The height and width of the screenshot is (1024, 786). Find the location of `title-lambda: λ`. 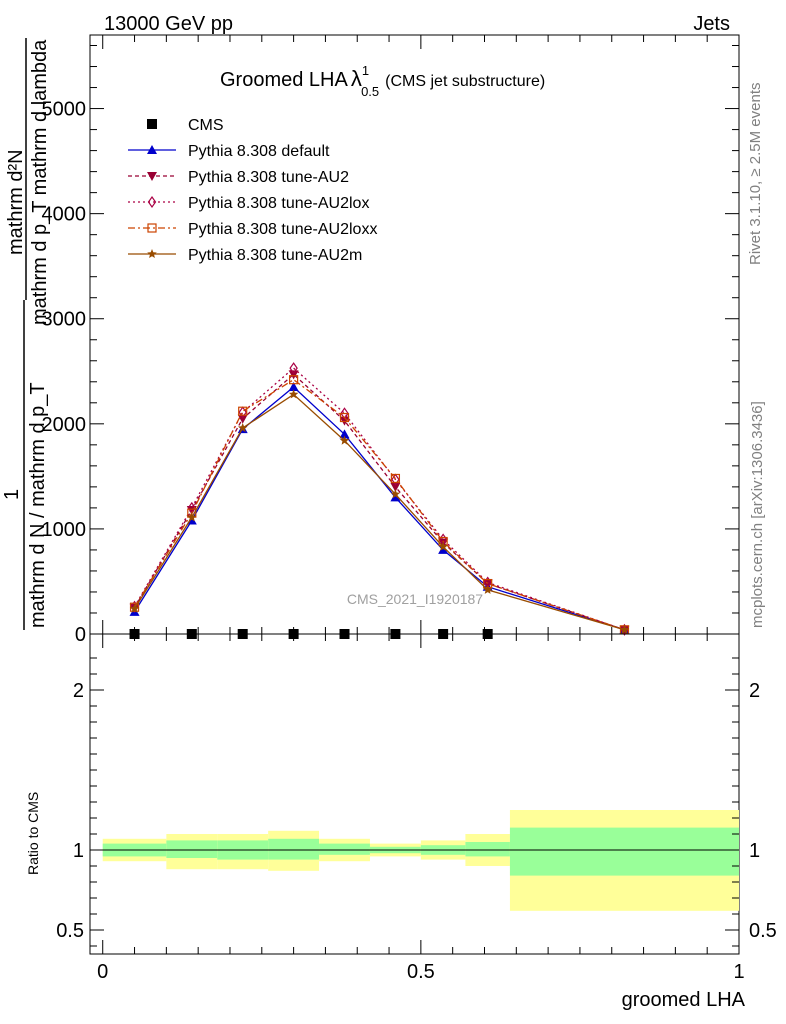

title-lambda: λ is located at coordinates (356, 78).